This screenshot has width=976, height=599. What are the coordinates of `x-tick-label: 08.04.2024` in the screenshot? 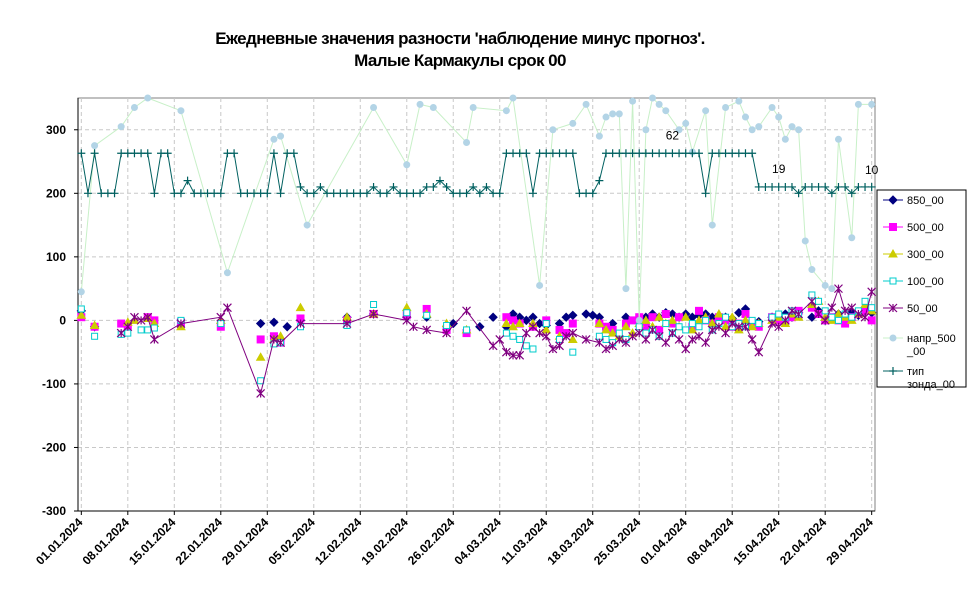 It's located at (710, 541).